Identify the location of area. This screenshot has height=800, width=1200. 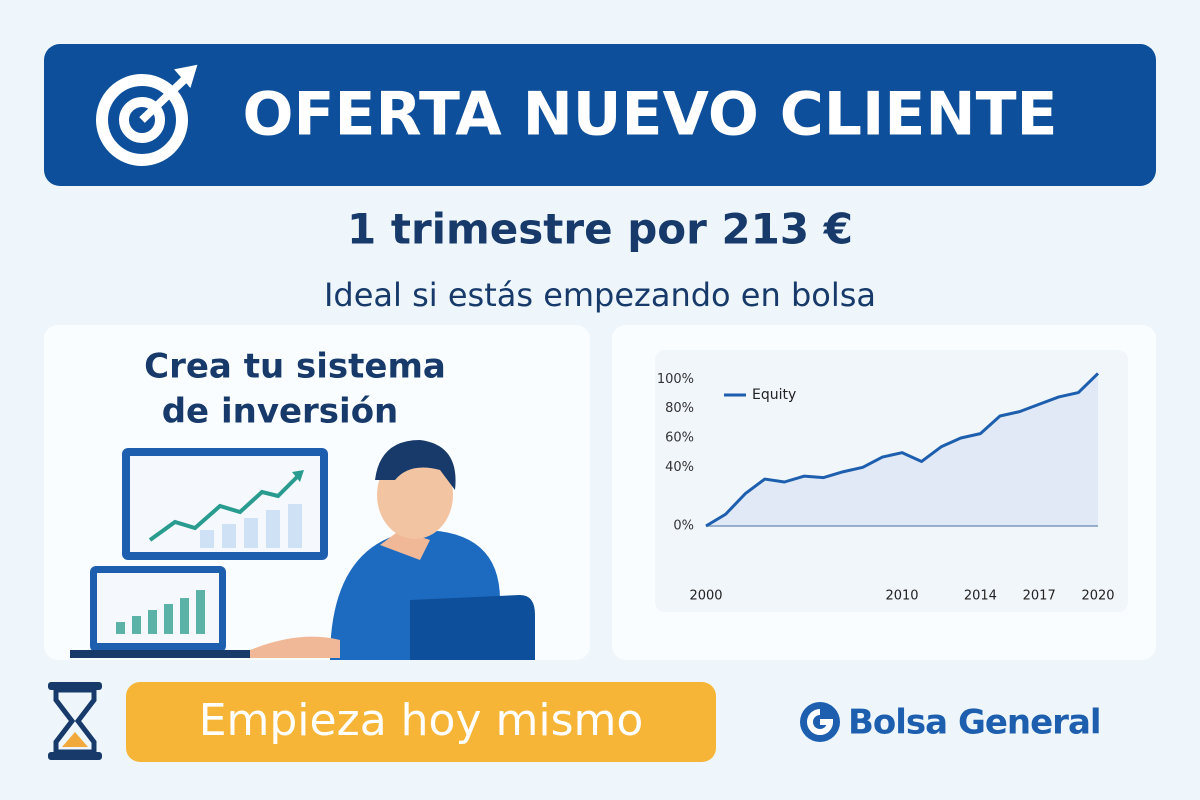
(902, 449).